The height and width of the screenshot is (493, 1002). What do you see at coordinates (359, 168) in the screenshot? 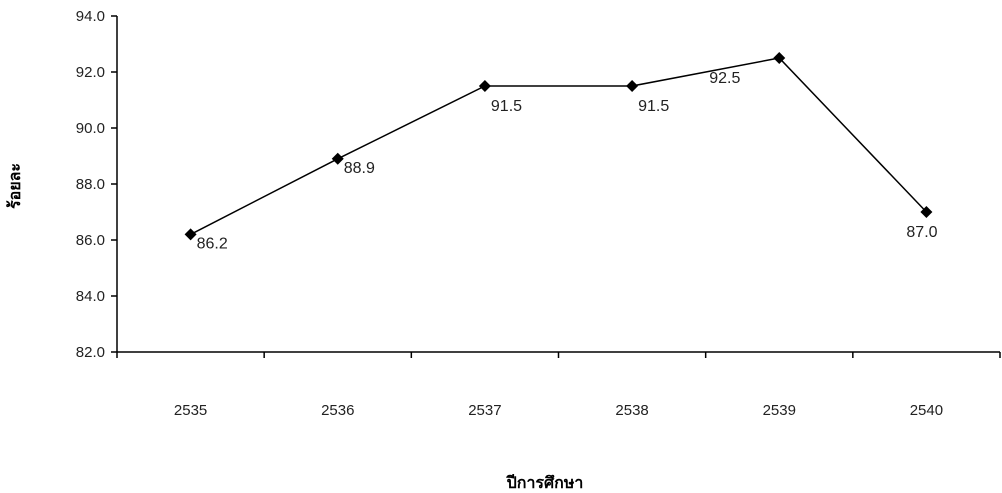
I see `data-label: 88.9` at bounding box center [359, 168].